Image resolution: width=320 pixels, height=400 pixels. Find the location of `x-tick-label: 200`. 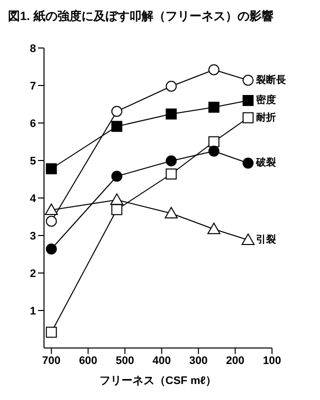

x-tick-label: 200 is located at coordinates (235, 360).